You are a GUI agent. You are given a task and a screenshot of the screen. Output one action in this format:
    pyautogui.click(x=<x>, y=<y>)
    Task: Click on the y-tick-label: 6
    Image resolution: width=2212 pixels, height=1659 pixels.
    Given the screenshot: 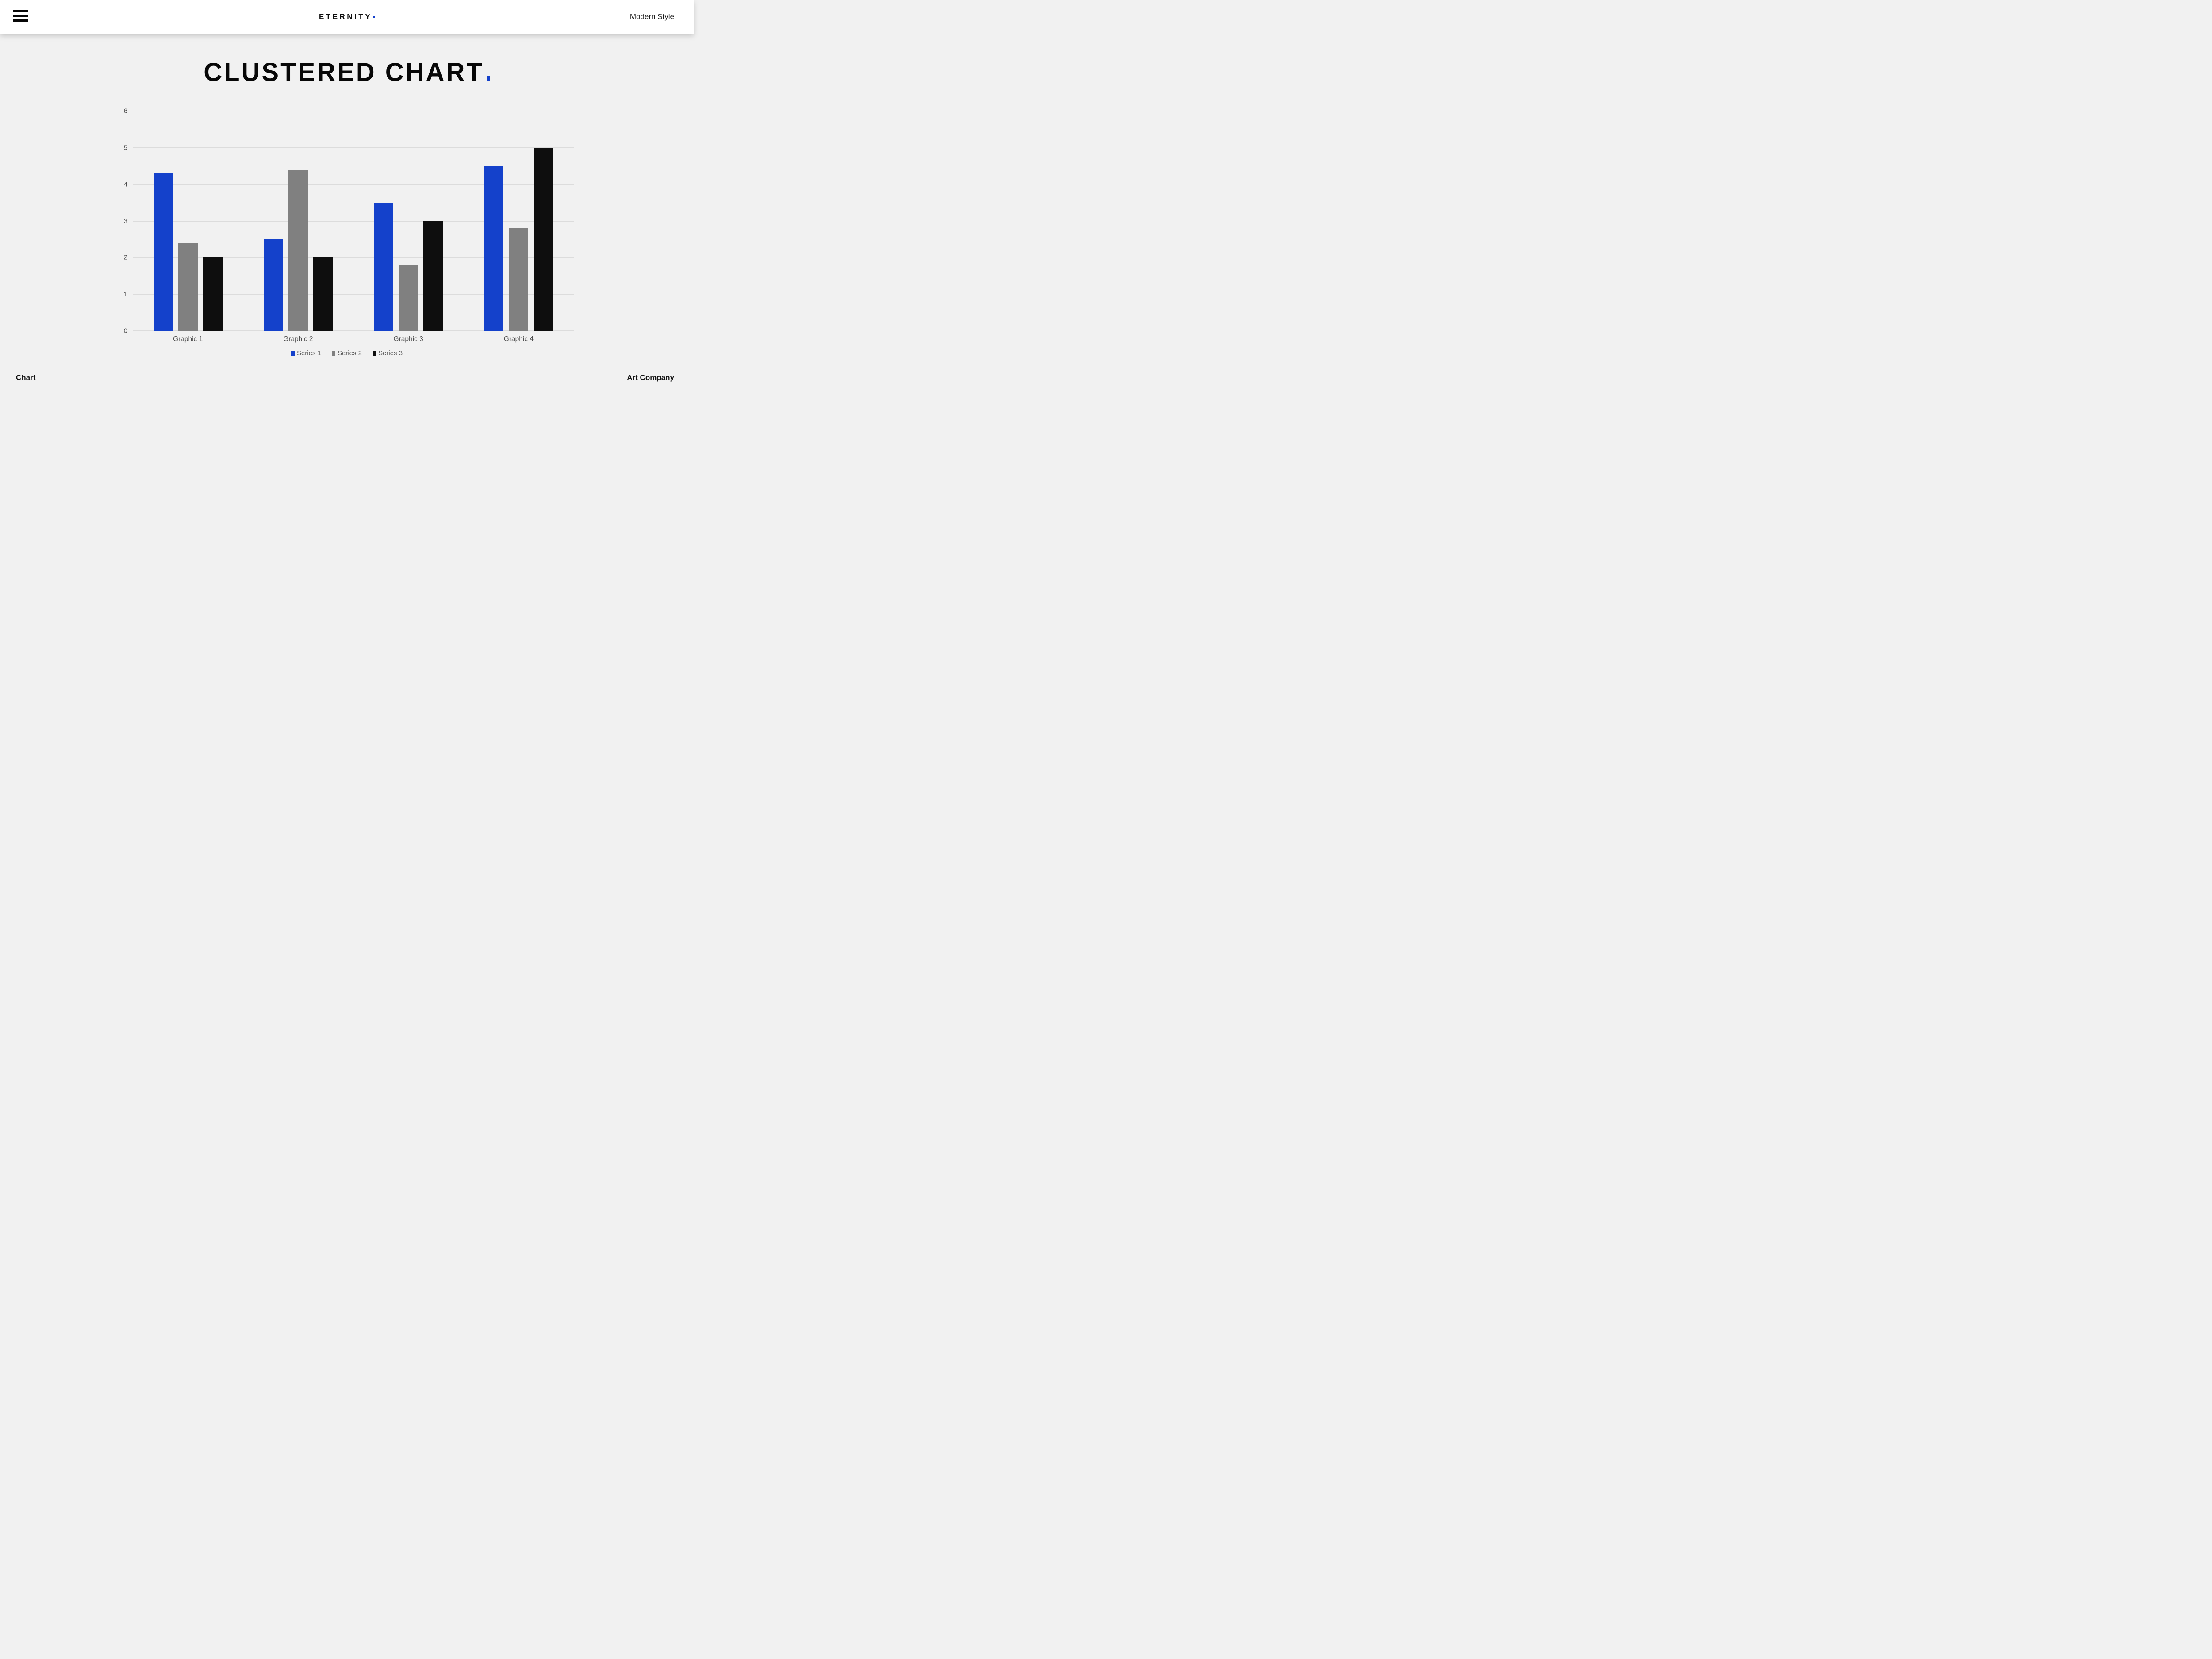 What is the action you would take?
    pyautogui.click(x=125, y=111)
    